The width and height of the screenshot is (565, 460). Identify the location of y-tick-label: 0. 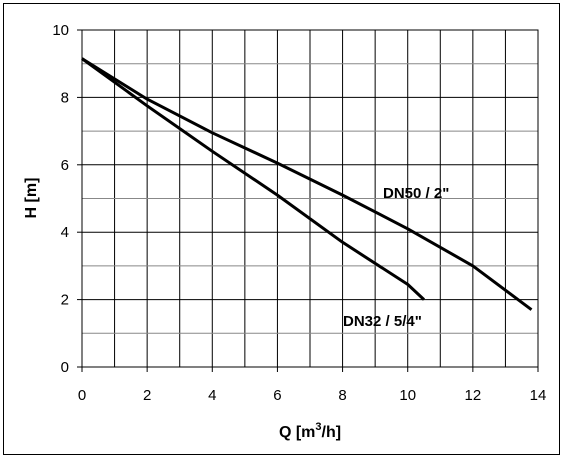
(65, 367).